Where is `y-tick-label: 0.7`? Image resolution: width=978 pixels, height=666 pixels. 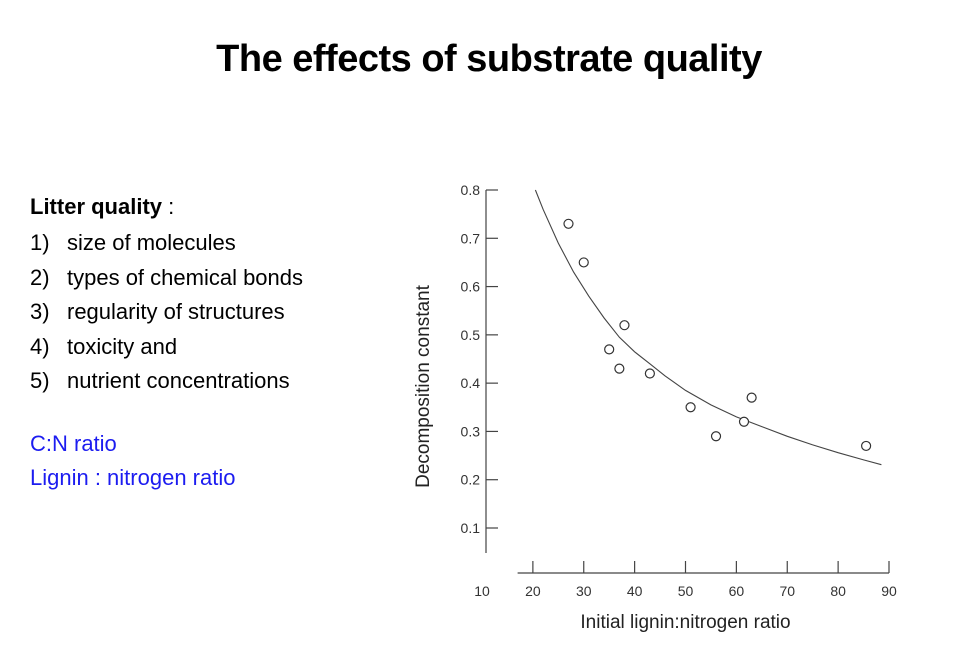 y-tick-label: 0.7 is located at coordinates (471, 238).